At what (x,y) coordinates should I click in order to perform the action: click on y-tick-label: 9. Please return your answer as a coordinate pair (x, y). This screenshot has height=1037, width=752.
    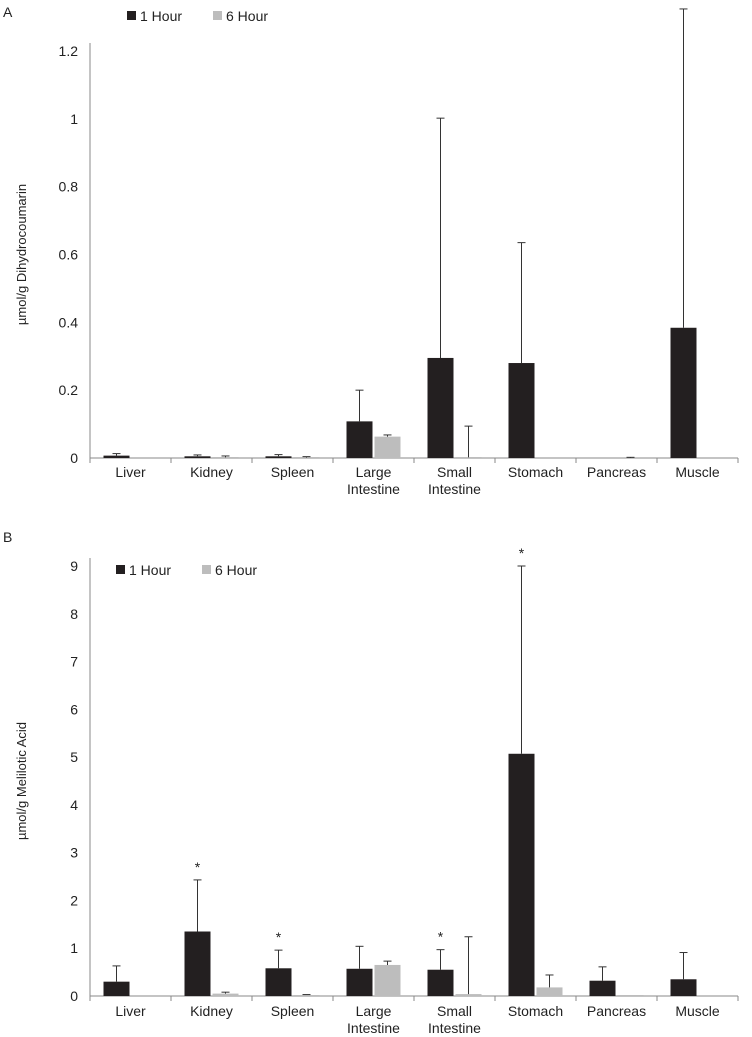
    Looking at the image, I should click on (74, 566).